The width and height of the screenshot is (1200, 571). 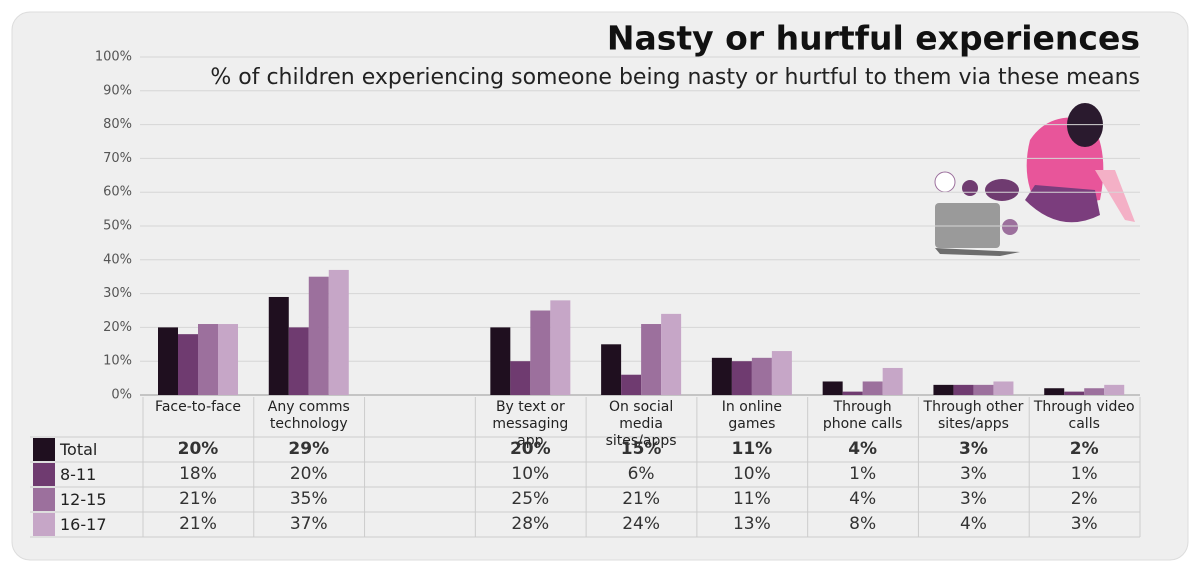 I want to click on x-tick-label: Through video calls, so click(x=1084, y=415).